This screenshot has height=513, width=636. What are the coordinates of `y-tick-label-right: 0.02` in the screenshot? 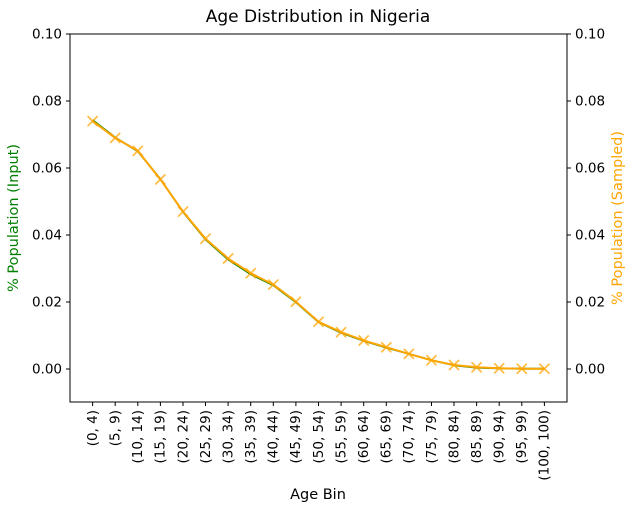 It's located at (590, 302).